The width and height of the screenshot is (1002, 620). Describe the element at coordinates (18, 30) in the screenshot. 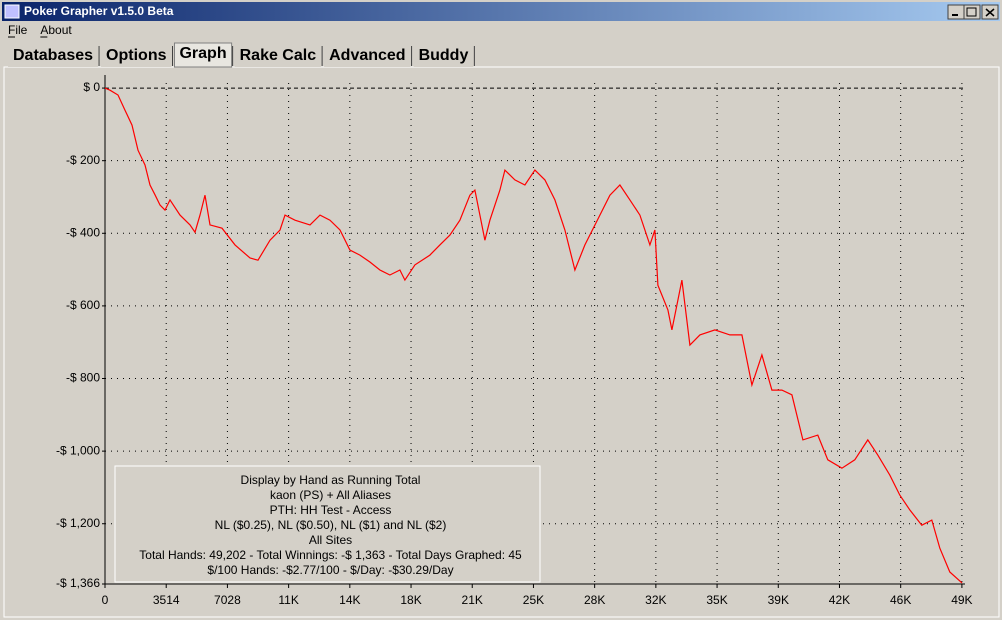

I see `menu-item: File` at that location.